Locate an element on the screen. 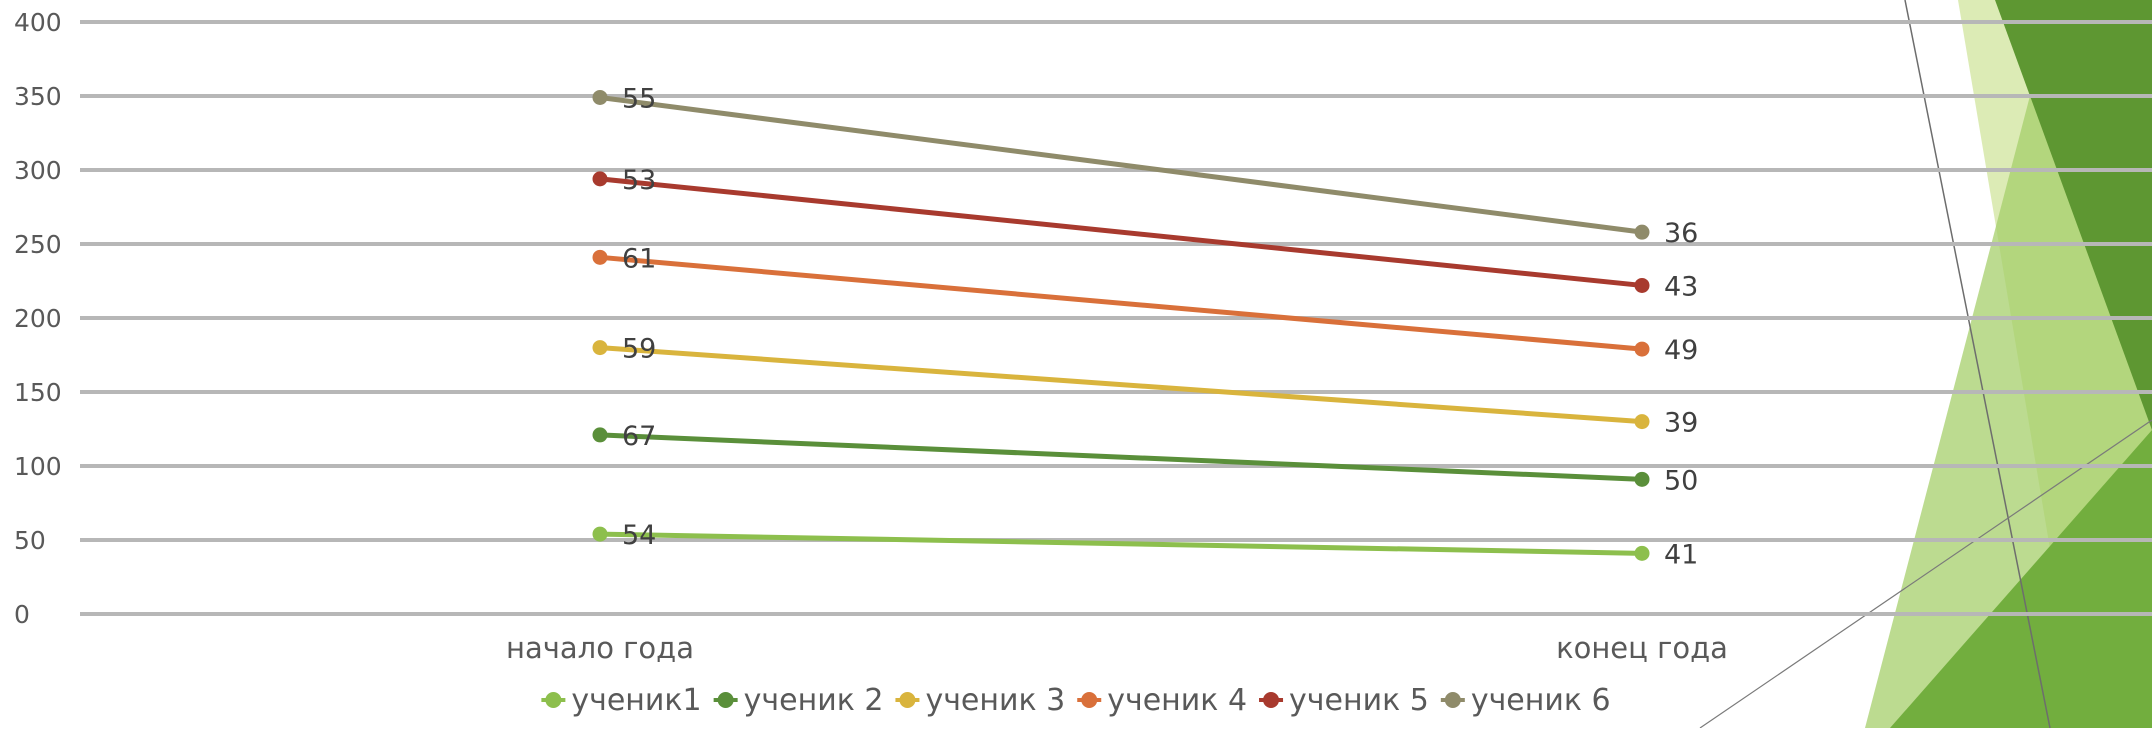  data-label: 54 is located at coordinates (639, 535).